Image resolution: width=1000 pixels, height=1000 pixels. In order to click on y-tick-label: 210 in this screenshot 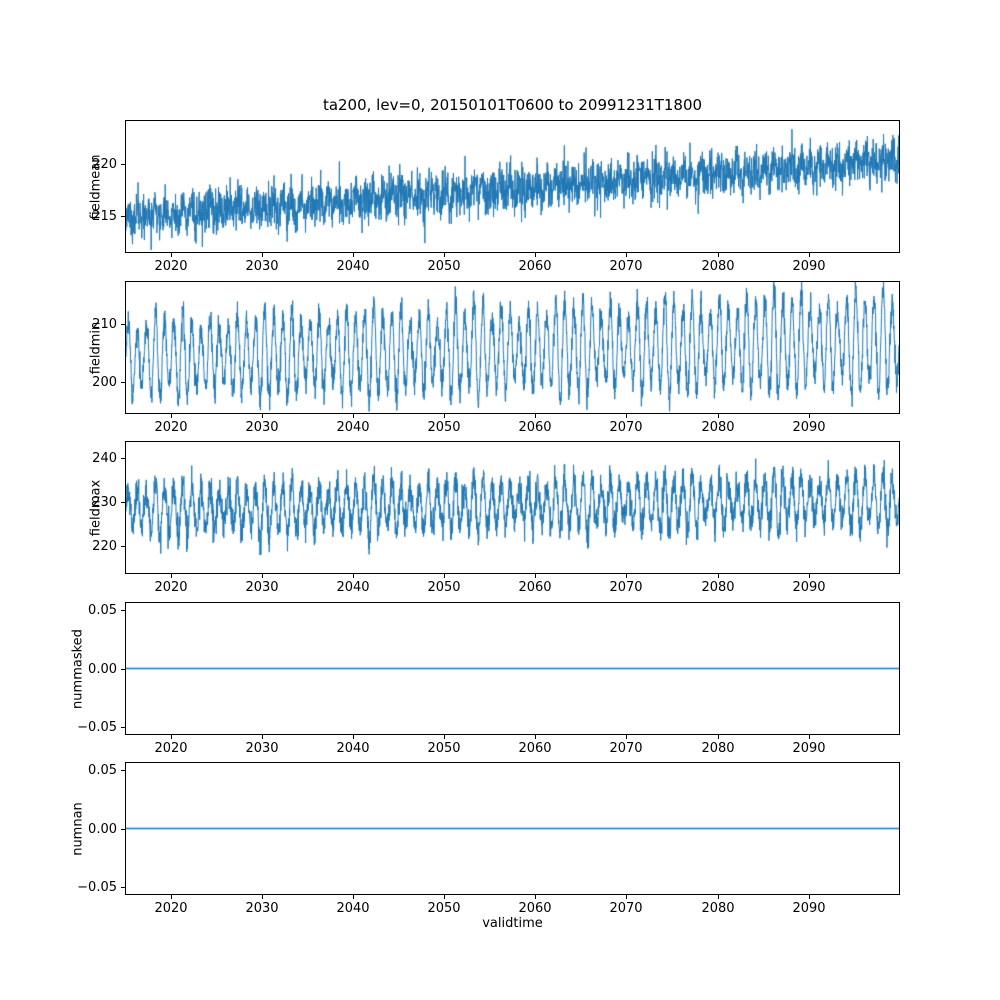, I will do `click(104, 324)`.